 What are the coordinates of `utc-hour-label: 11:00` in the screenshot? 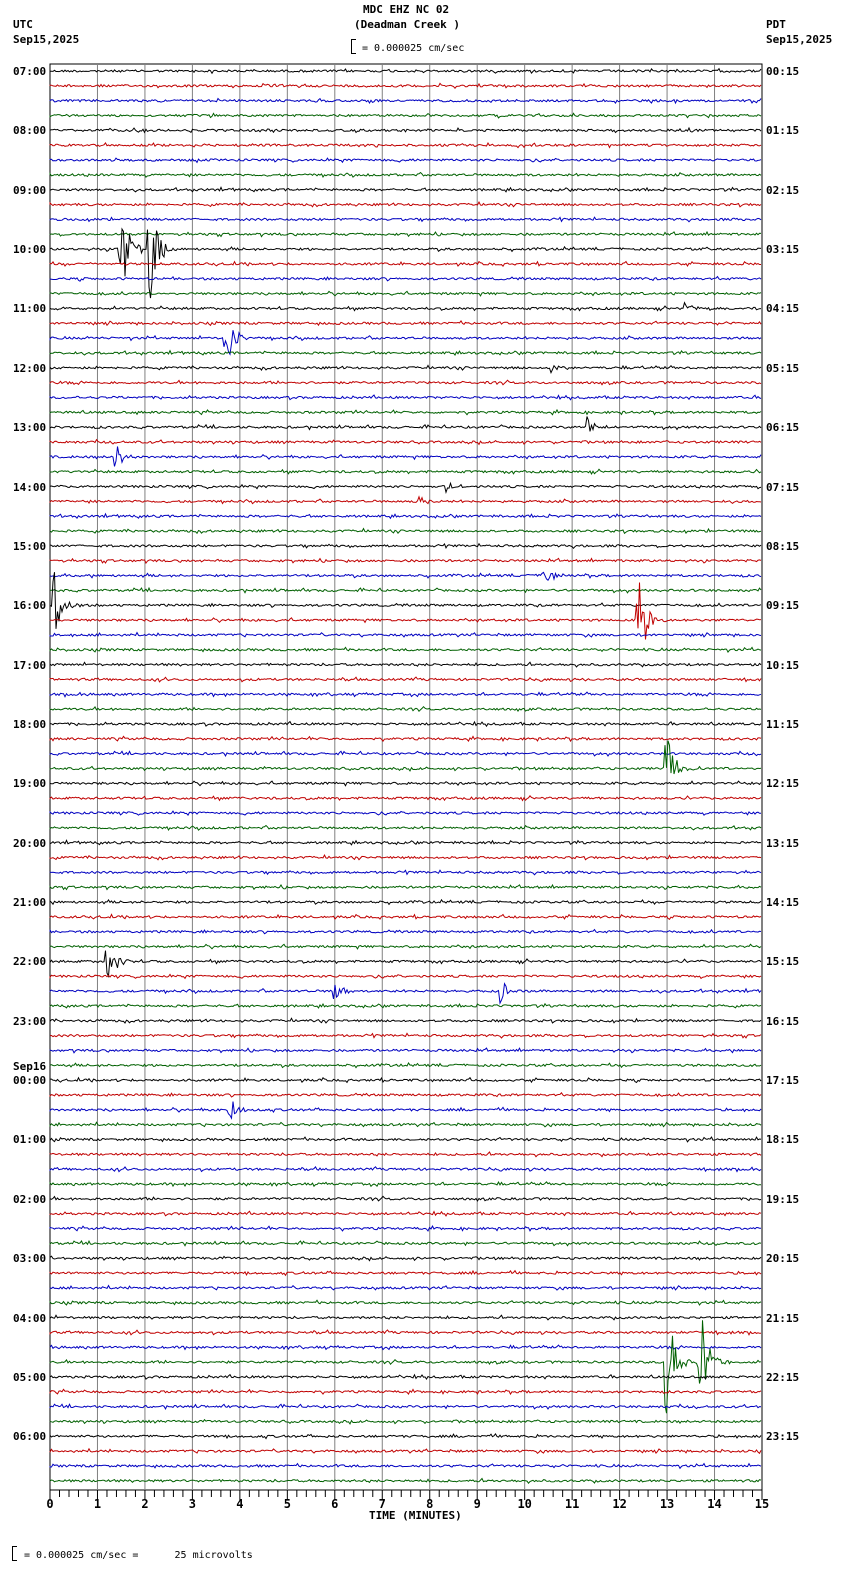 It's located at (30, 309).